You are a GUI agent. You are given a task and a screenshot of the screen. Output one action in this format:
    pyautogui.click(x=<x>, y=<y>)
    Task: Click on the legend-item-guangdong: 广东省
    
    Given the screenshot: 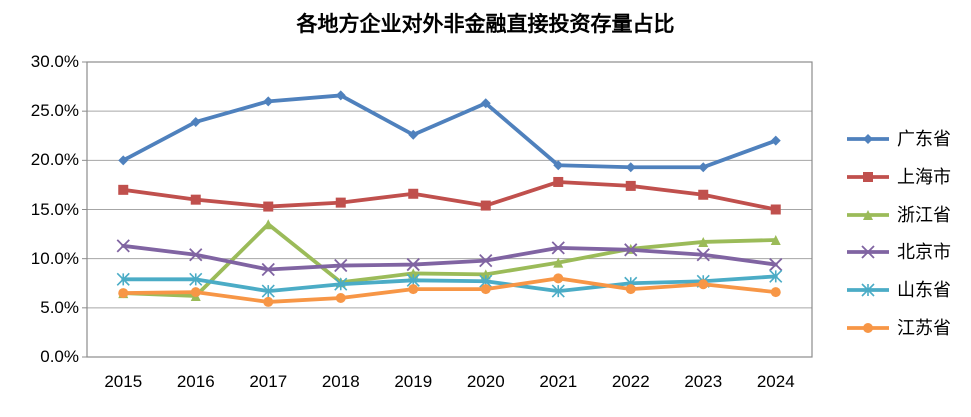 What is the action you would take?
    pyautogui.click(x=898, y=139)
    